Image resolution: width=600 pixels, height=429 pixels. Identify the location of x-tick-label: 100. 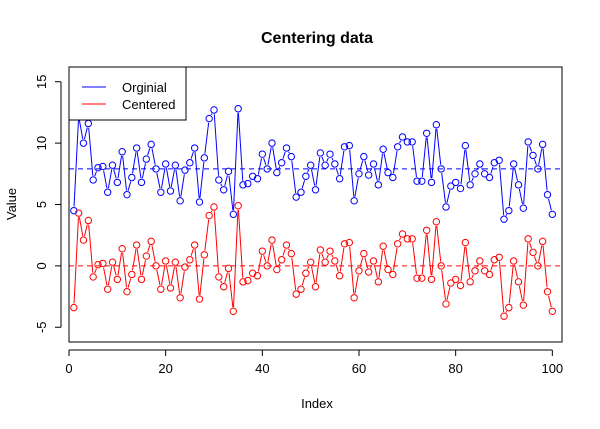
(552, 368).